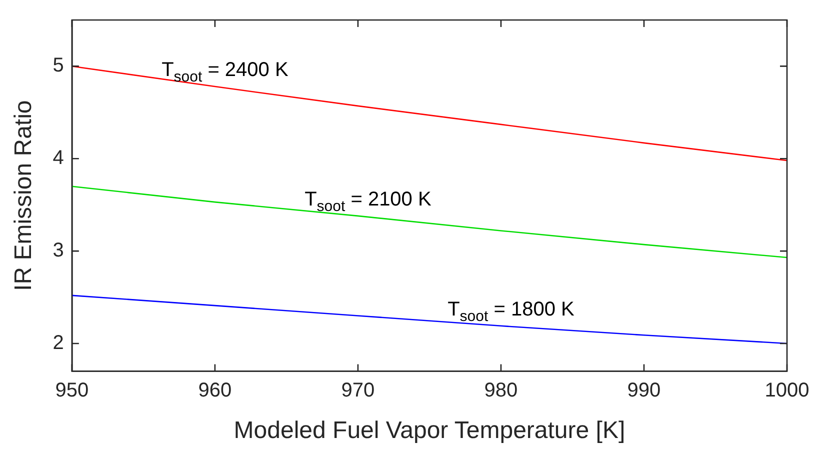  Describe the element at coordinates (787, 391) in the screenshot. I see `x-tick-label: 1000` at that location.